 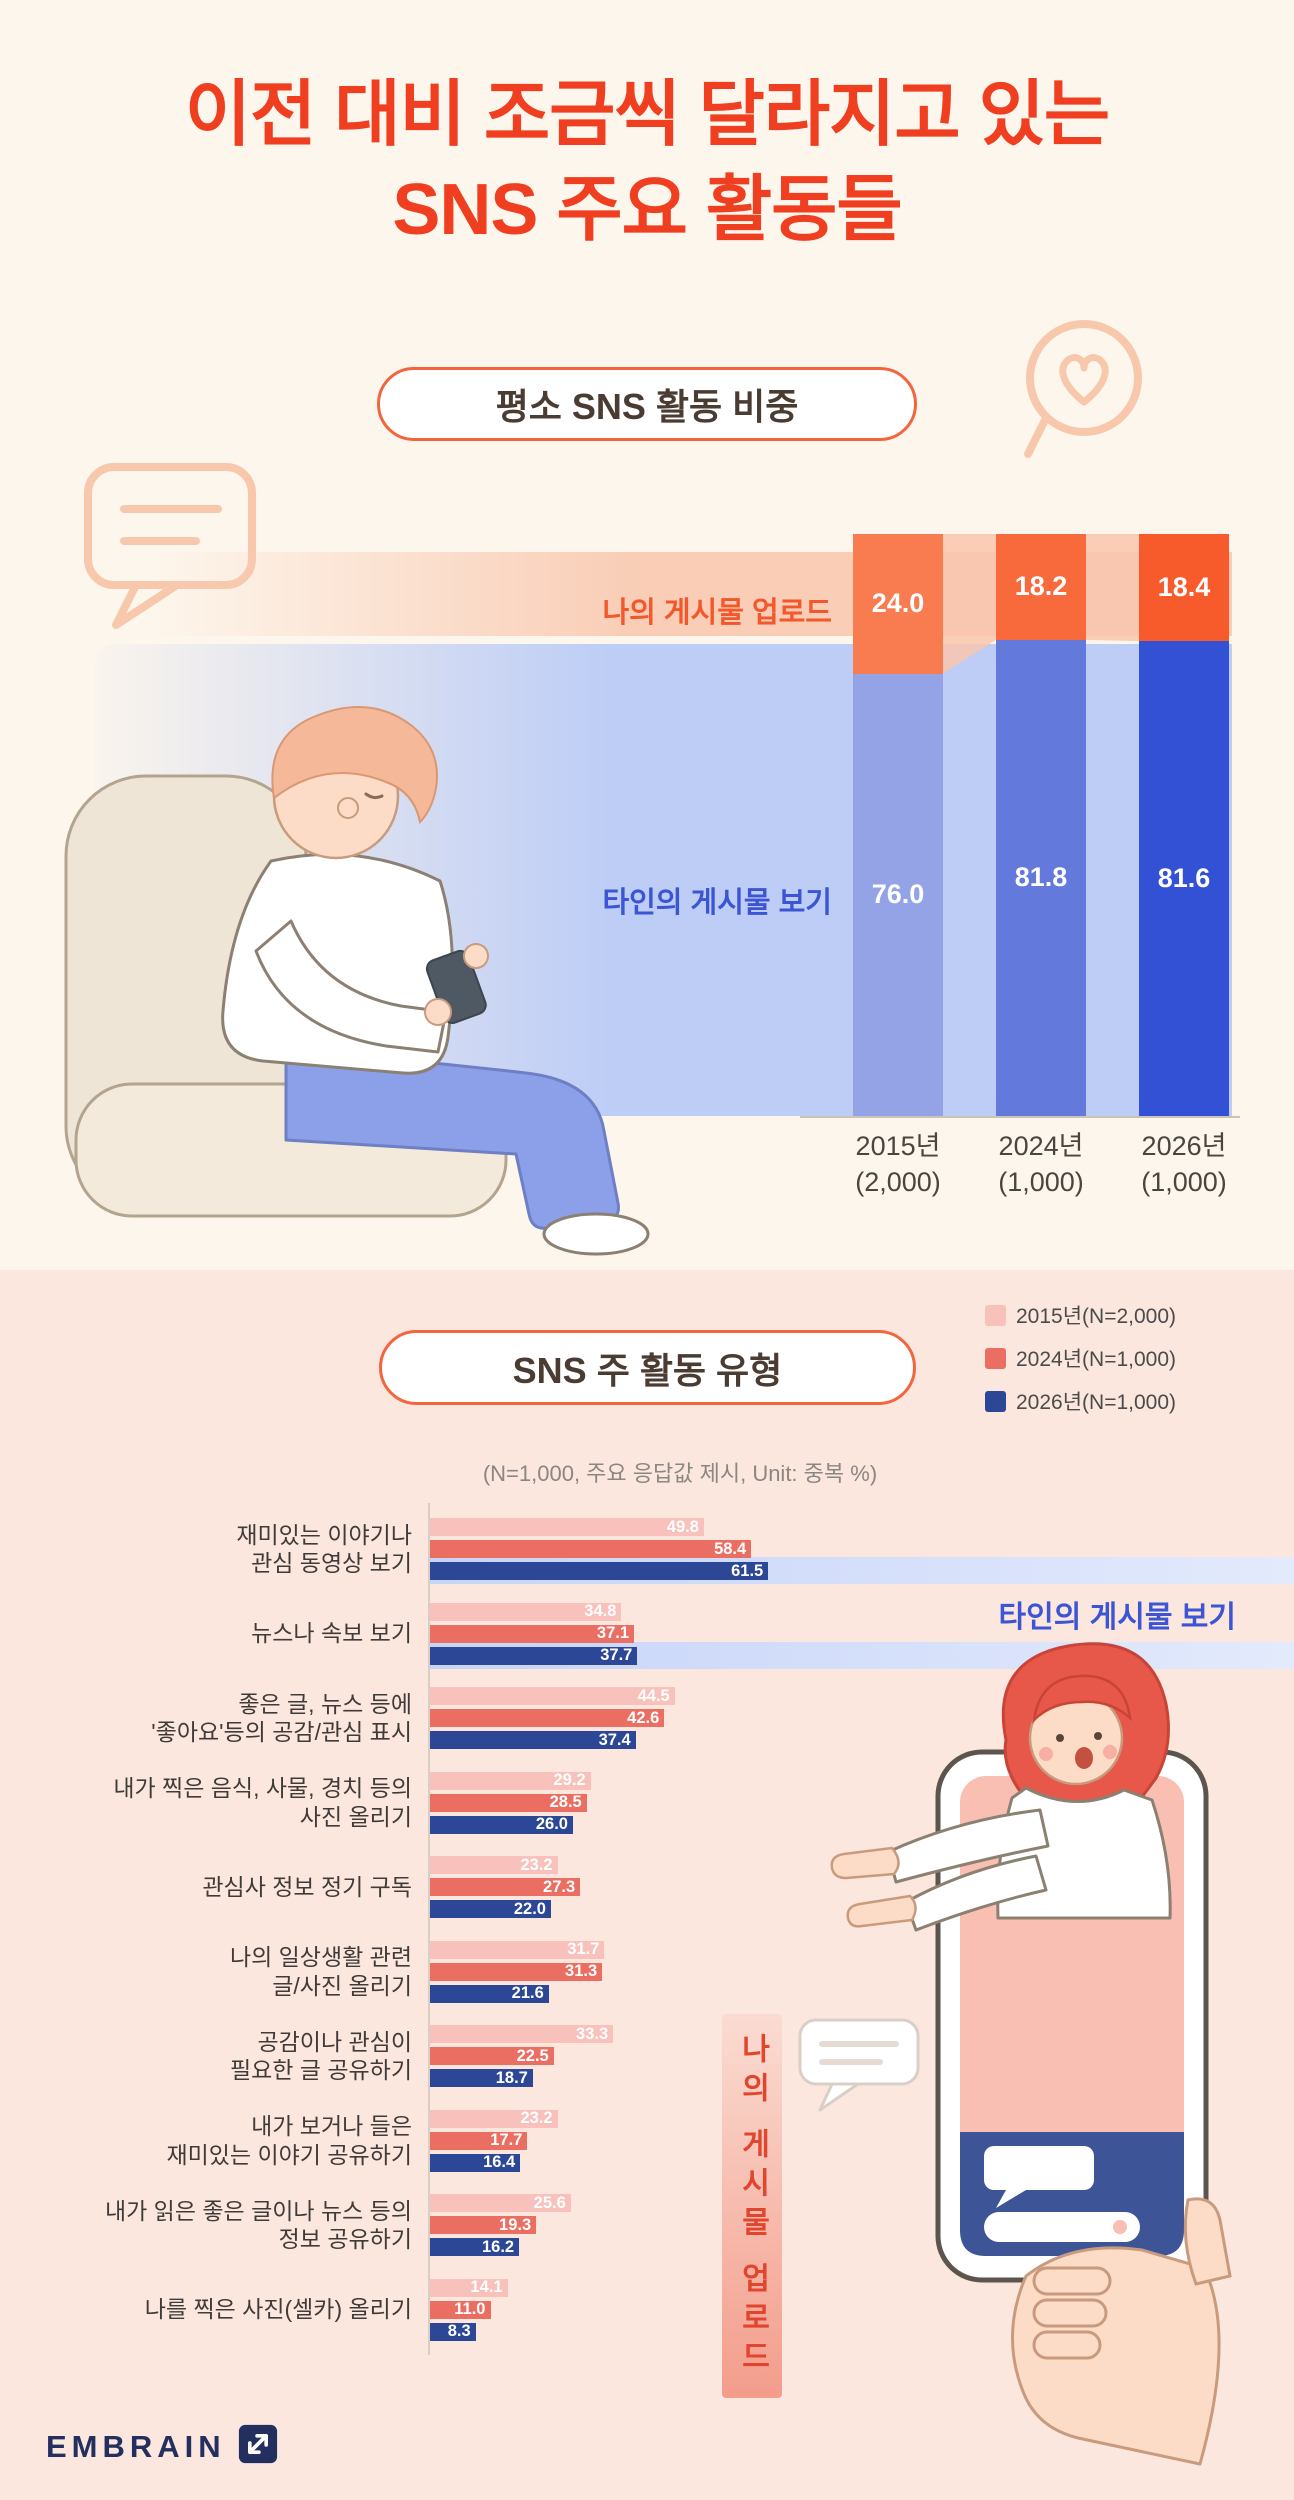 What do you see at coordinates (717, 903) in the screenshot?
I see `view-series-label: 타인의 게시물 보기` at bounding box center [717, 903].